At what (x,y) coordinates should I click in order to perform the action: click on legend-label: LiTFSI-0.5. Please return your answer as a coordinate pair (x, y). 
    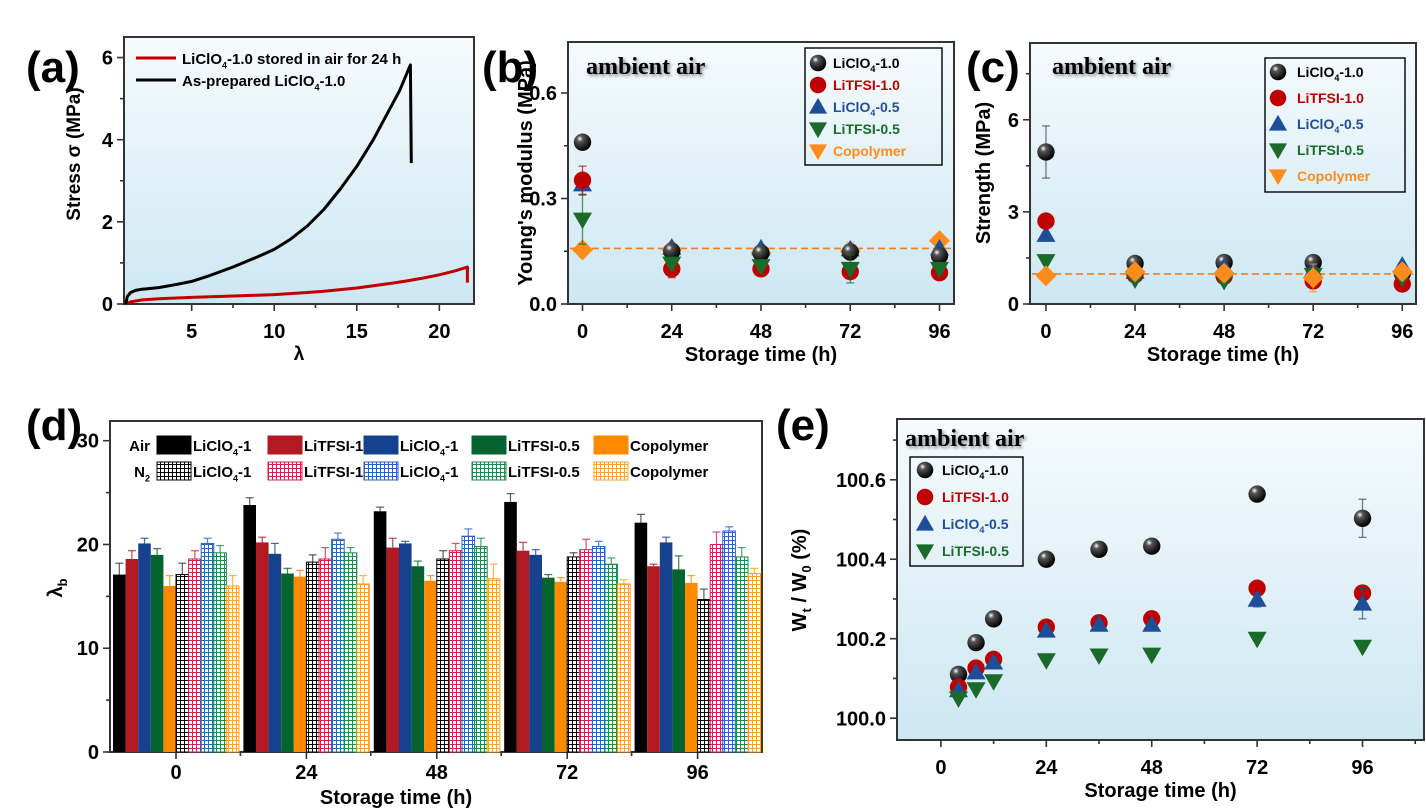
    Looking at the image, I should click on (544, 472).